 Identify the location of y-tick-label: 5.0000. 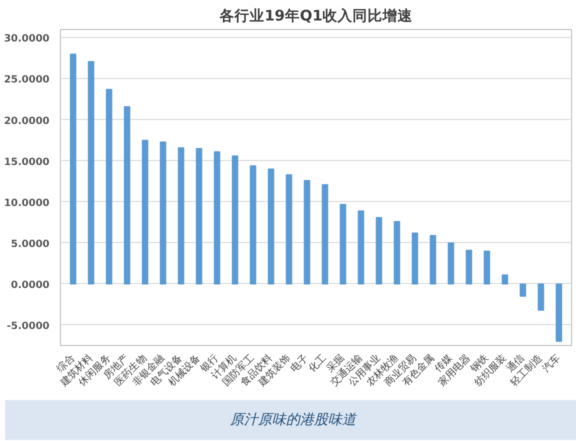
(30, 244).